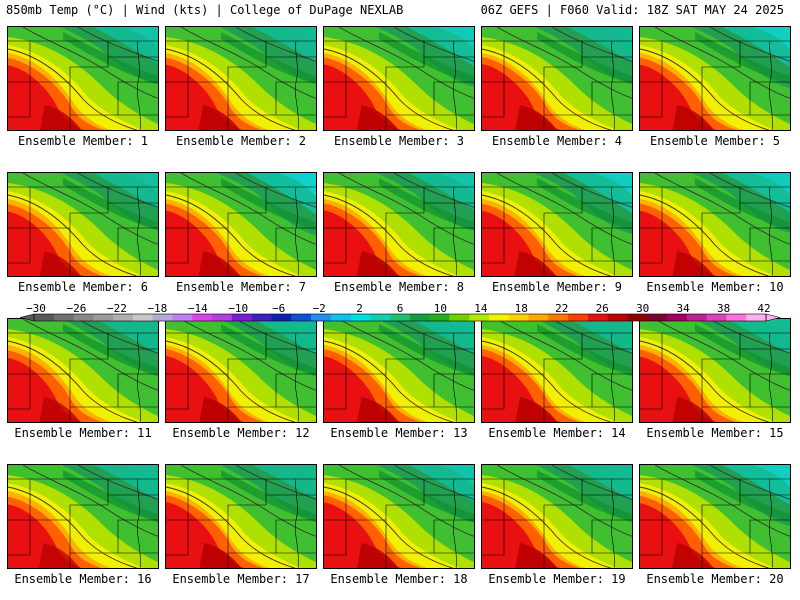  Describe the element at coordinates (715, 579) in the screenshot. I see `ensemble-member-label: Ensemble Member: 20` at that location.